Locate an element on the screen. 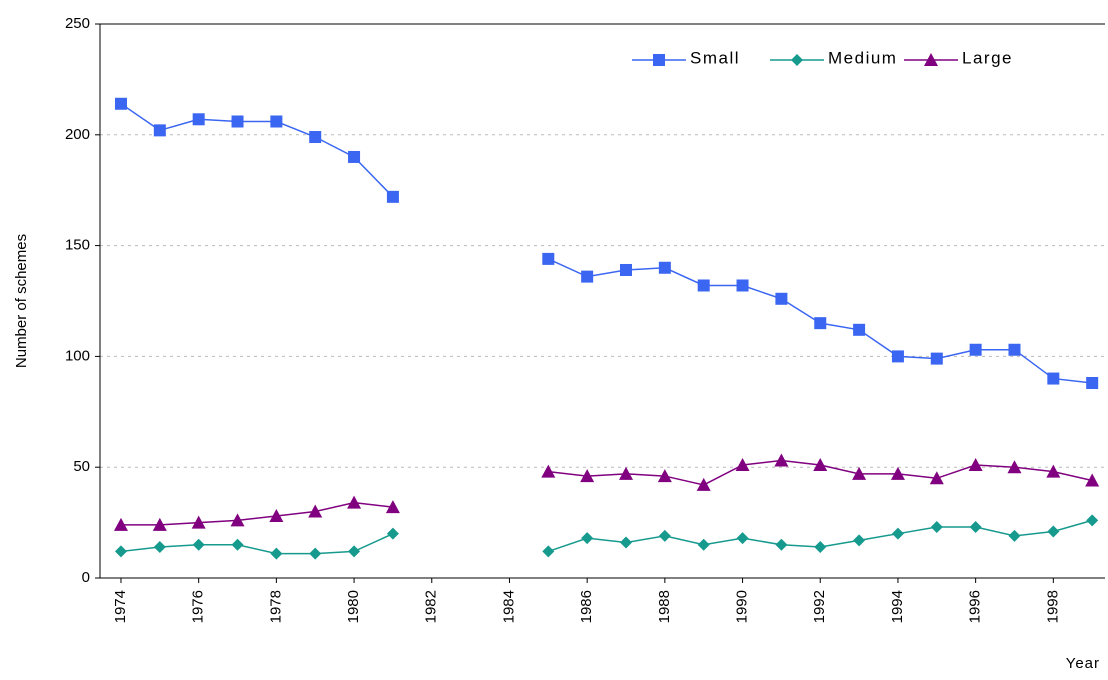 This screenshot has height=680, width=1108. x-tick-label: 1984 is located at coordinates (508, 606).